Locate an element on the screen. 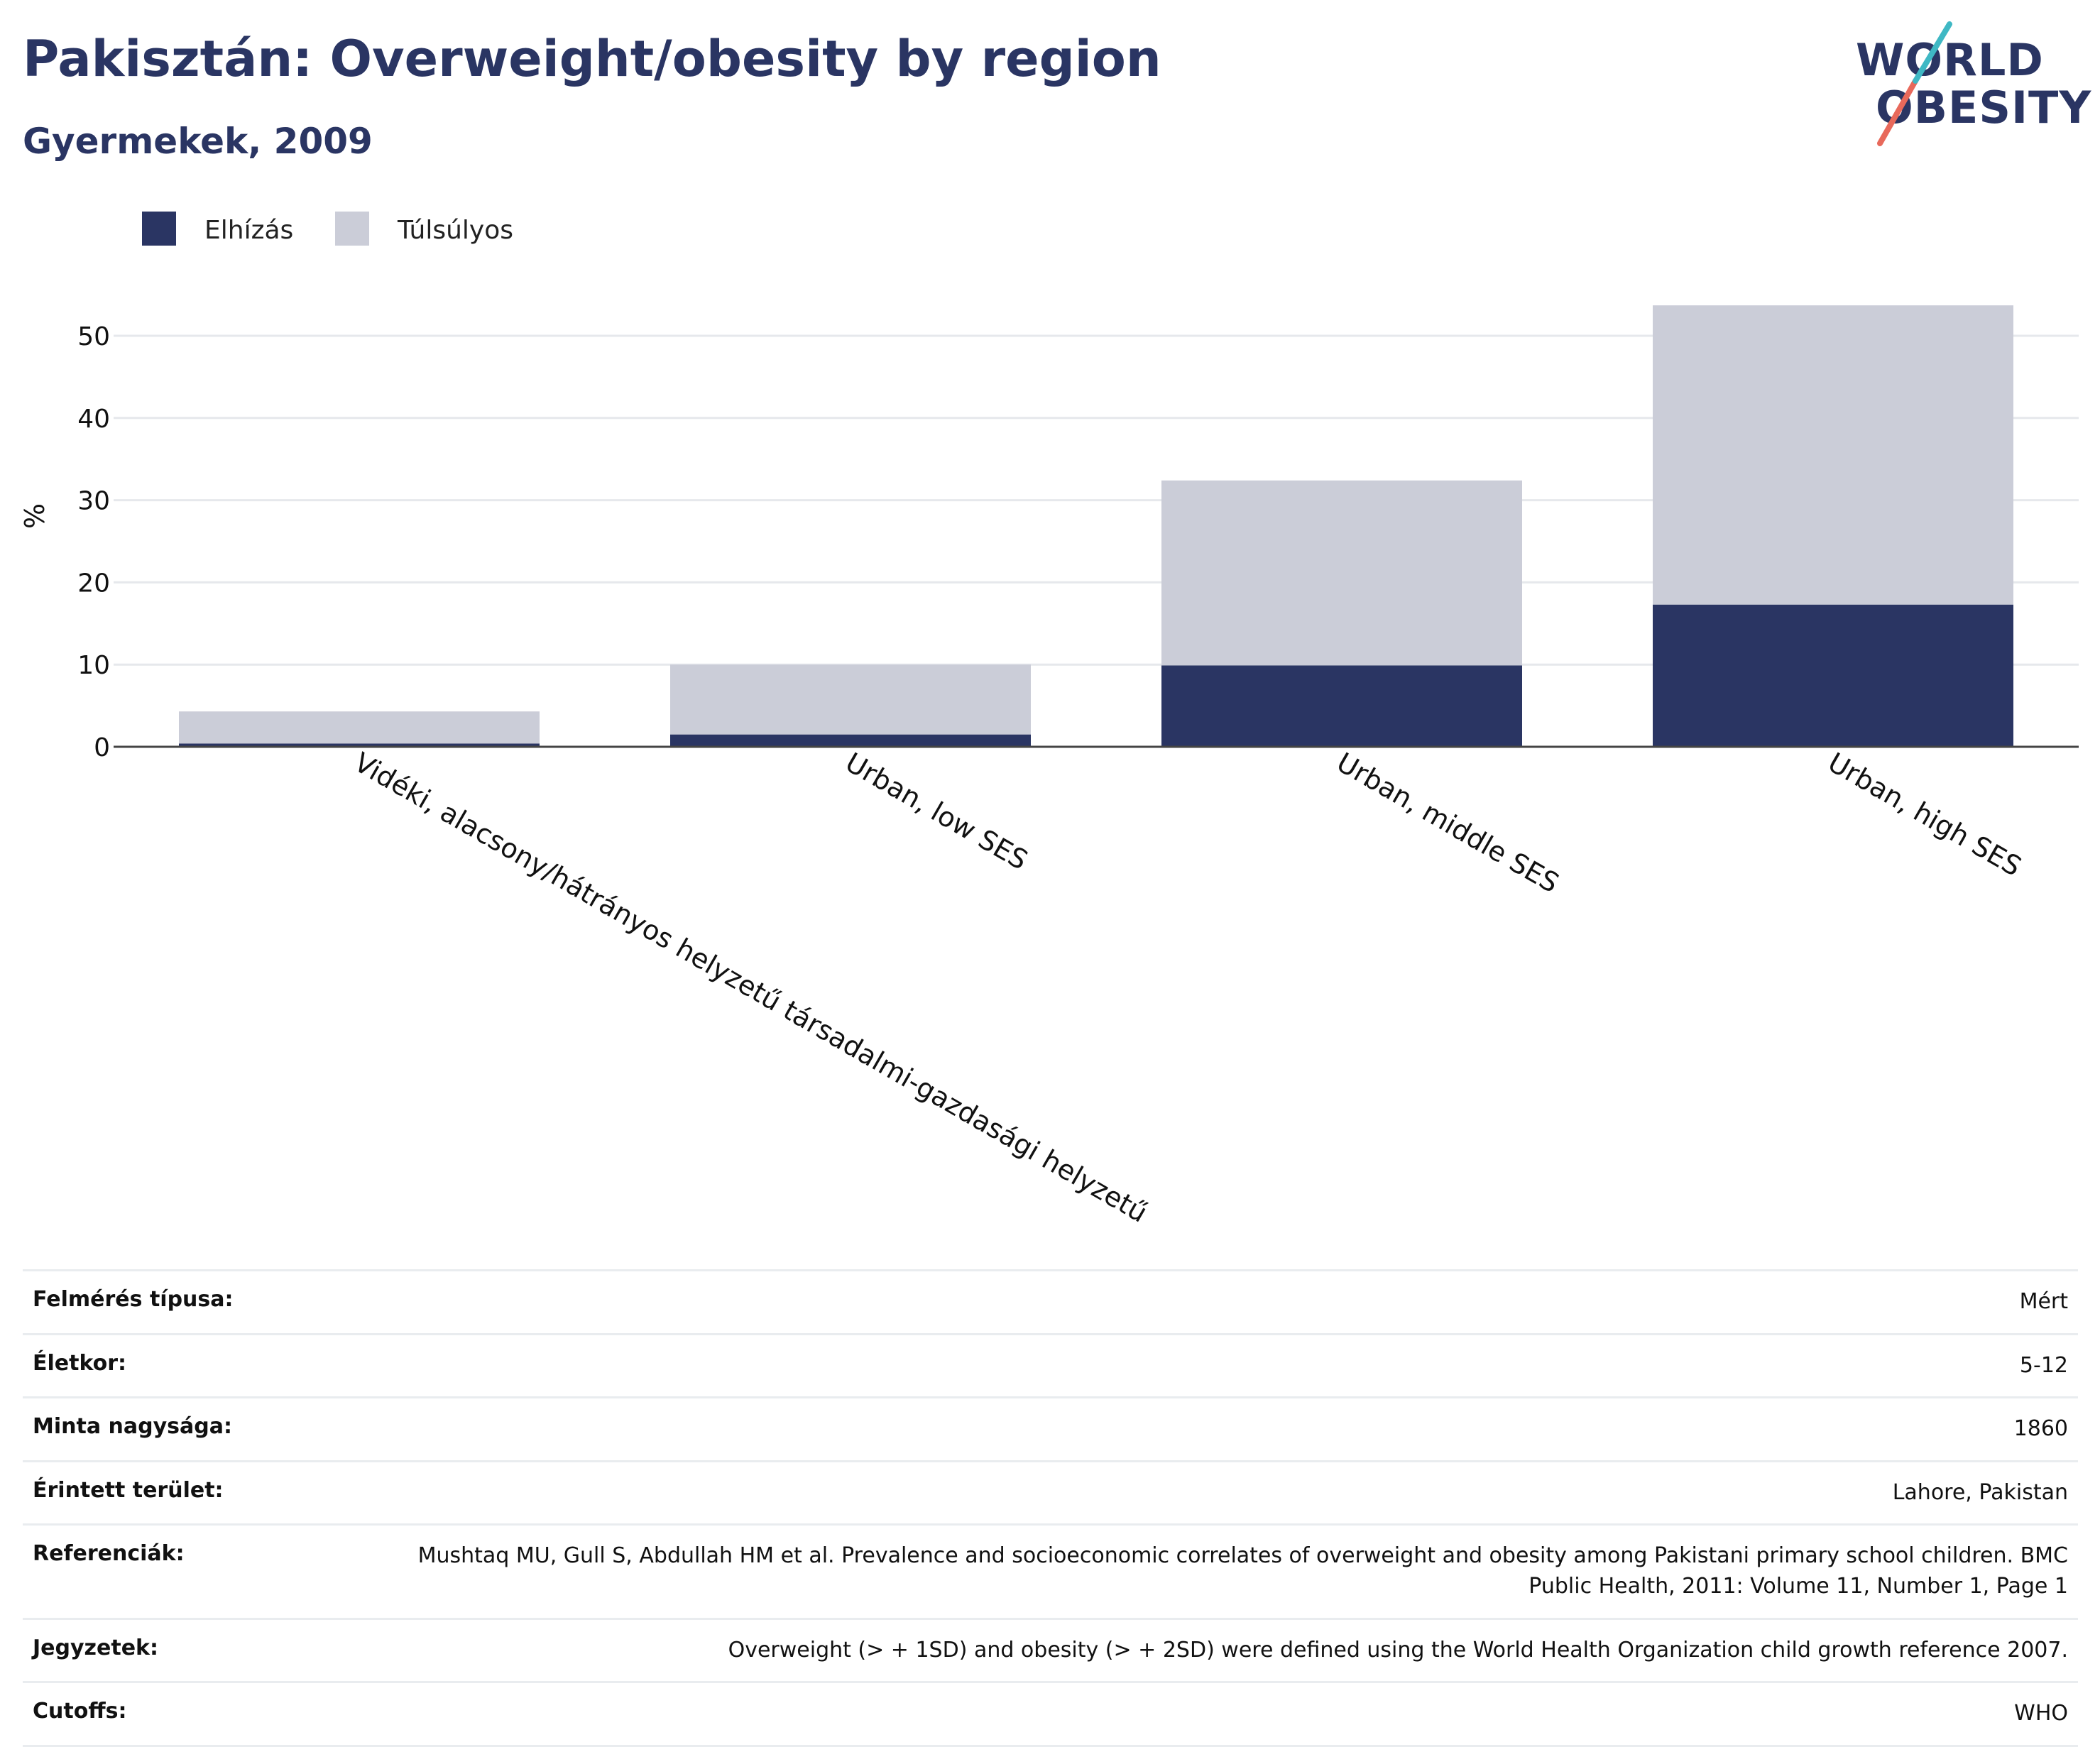 This screenshot has width=2100, height=1747. details-value: WHO is located at coordinates (1238, 1714).